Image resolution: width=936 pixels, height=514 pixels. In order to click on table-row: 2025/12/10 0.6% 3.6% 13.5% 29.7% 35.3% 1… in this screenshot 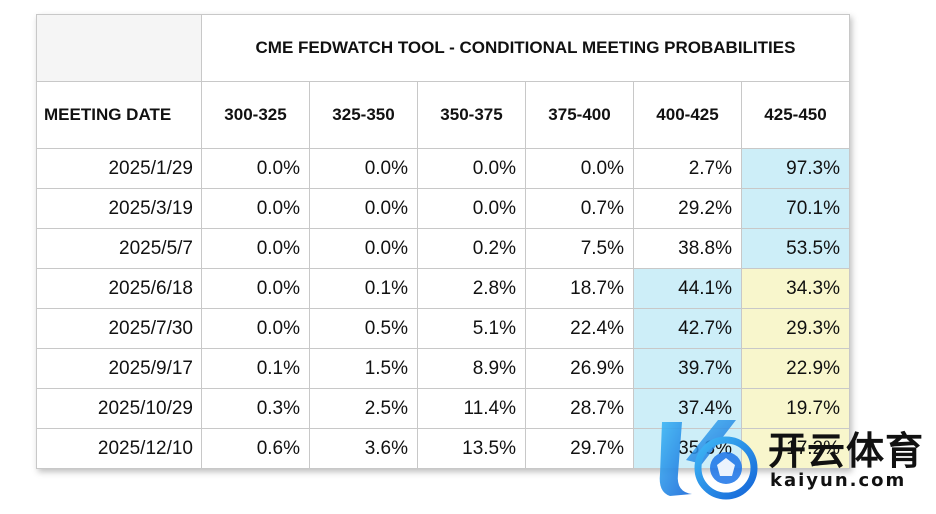, I will do `click(443, 448)`.